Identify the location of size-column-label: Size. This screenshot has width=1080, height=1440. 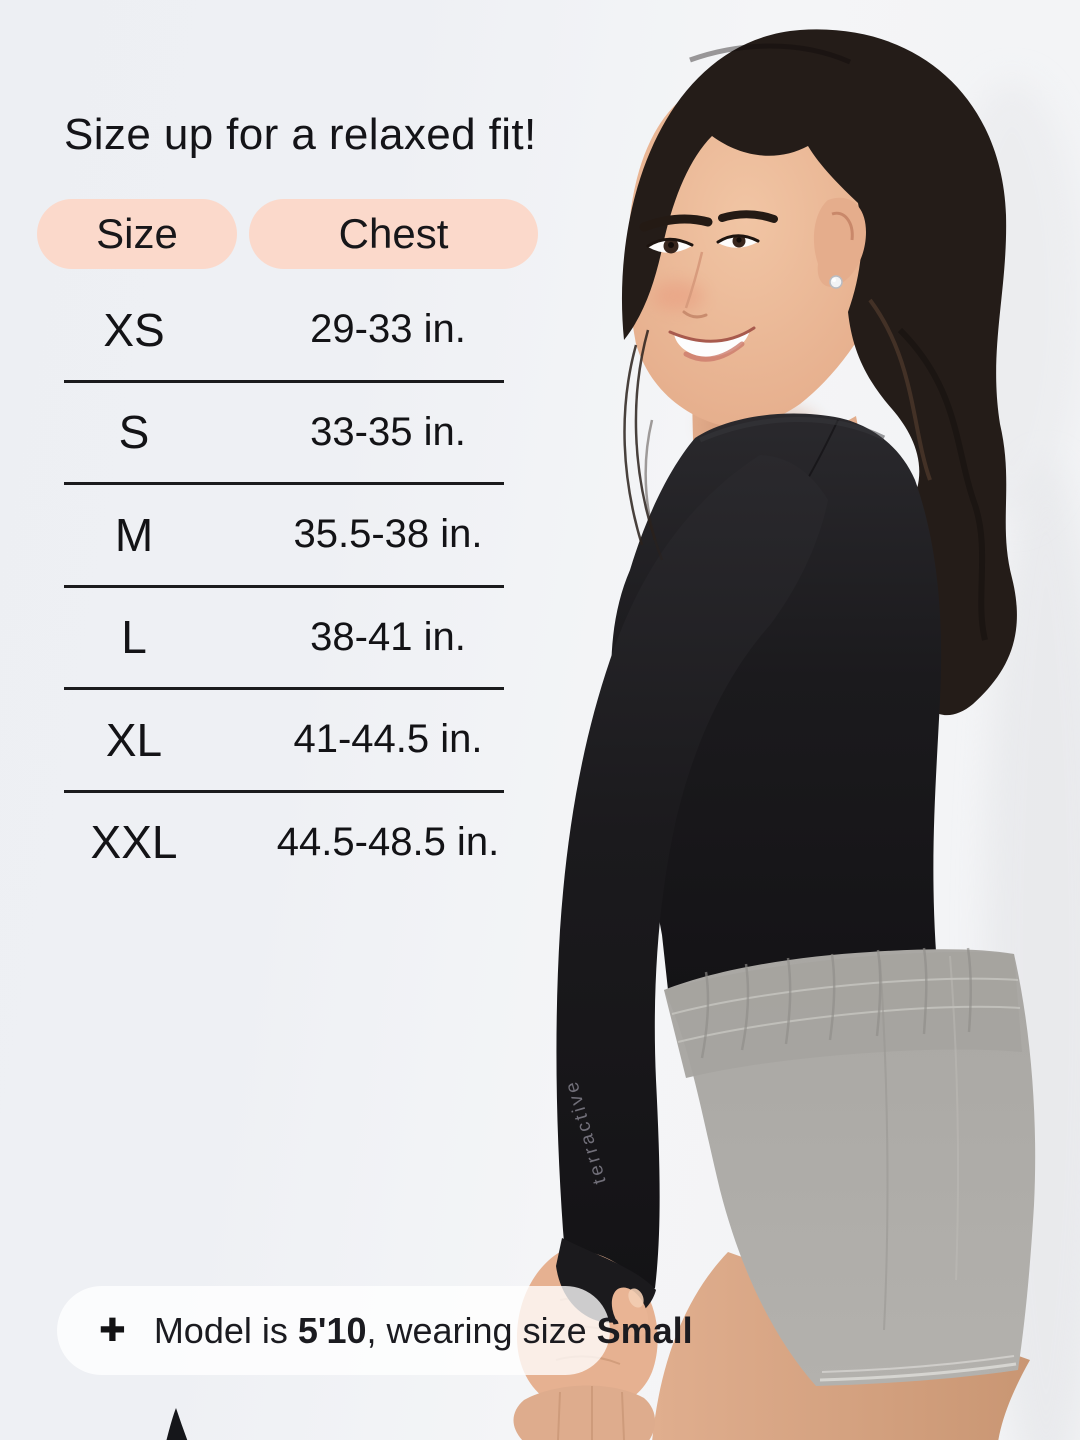
(137, 233).